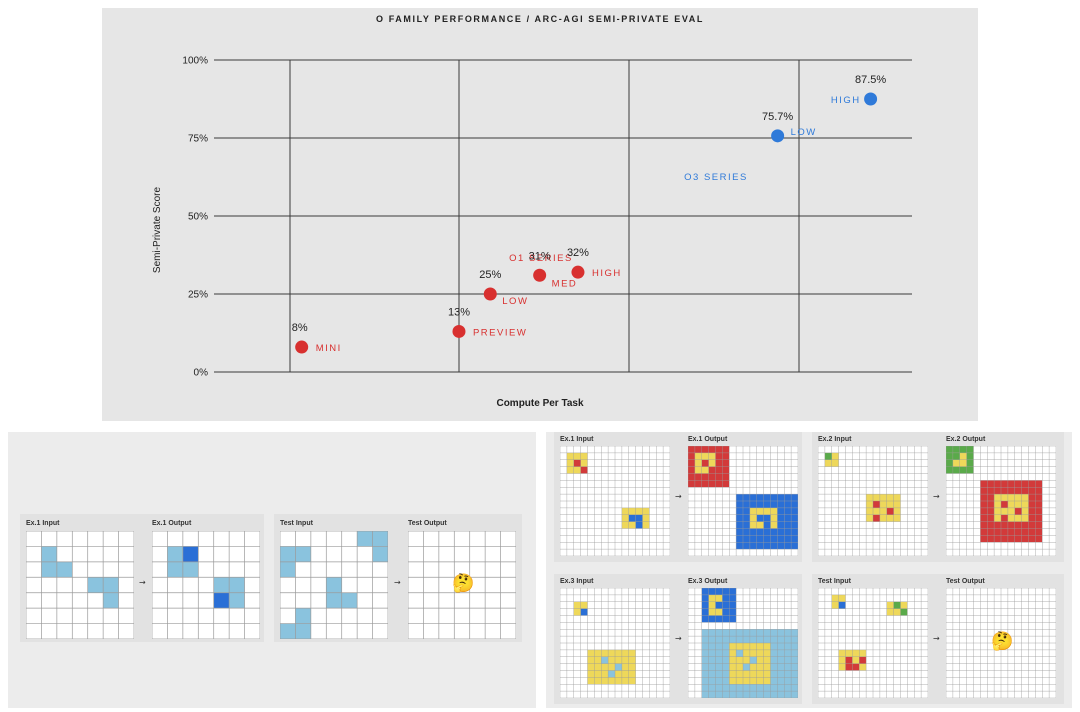  What do you see at coordinates (300, 328) in the screenshot?
I see `data-value-label: 8%` at bounding box center [300, 328].